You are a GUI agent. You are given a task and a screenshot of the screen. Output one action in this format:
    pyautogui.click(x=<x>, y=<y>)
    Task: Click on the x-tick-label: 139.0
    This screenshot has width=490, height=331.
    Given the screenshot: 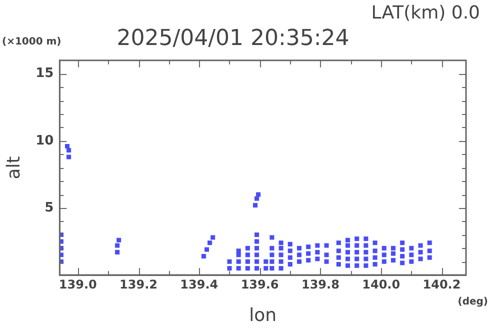 What is the action you would take?
    pyautogui.click(x=77, y=284)
    